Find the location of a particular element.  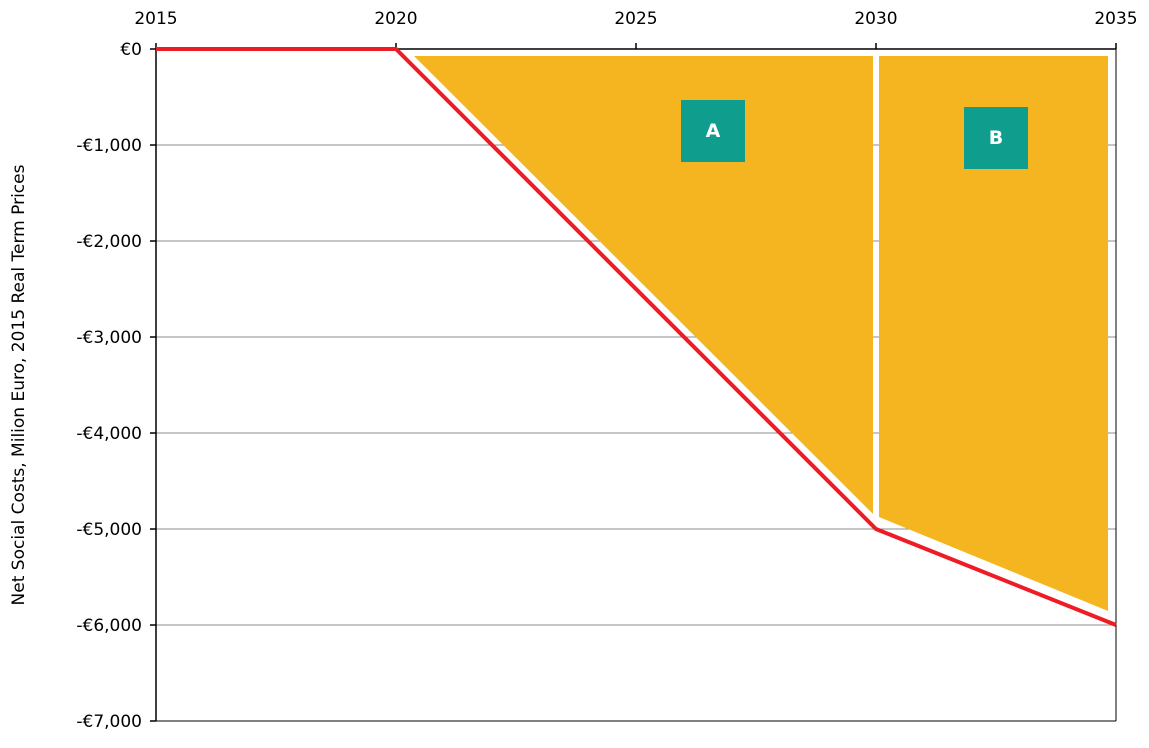

region-label-box-b is located at coordinates (996, 138).